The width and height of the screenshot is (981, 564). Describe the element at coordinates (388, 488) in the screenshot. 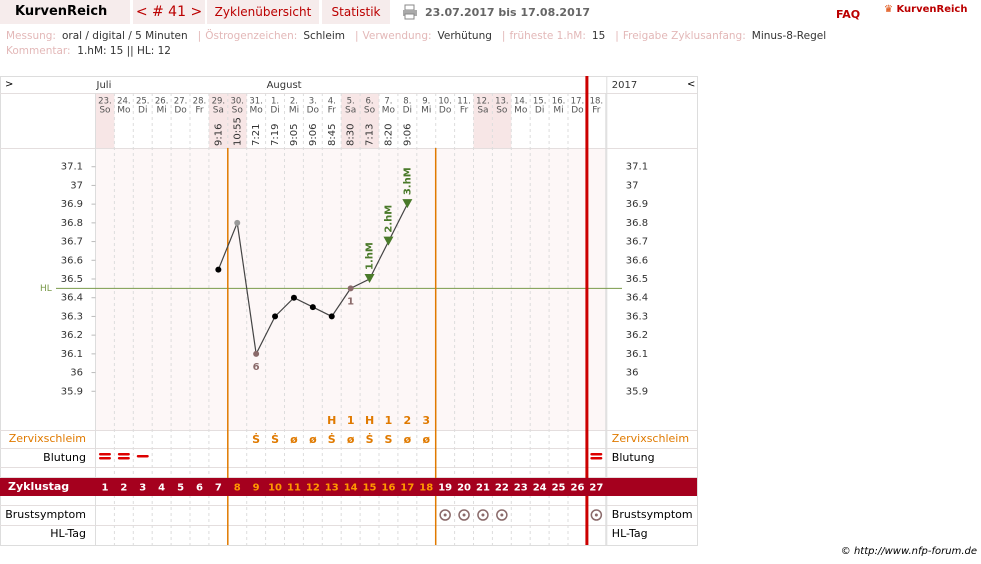

I see `cycle-day: 16` at that location.